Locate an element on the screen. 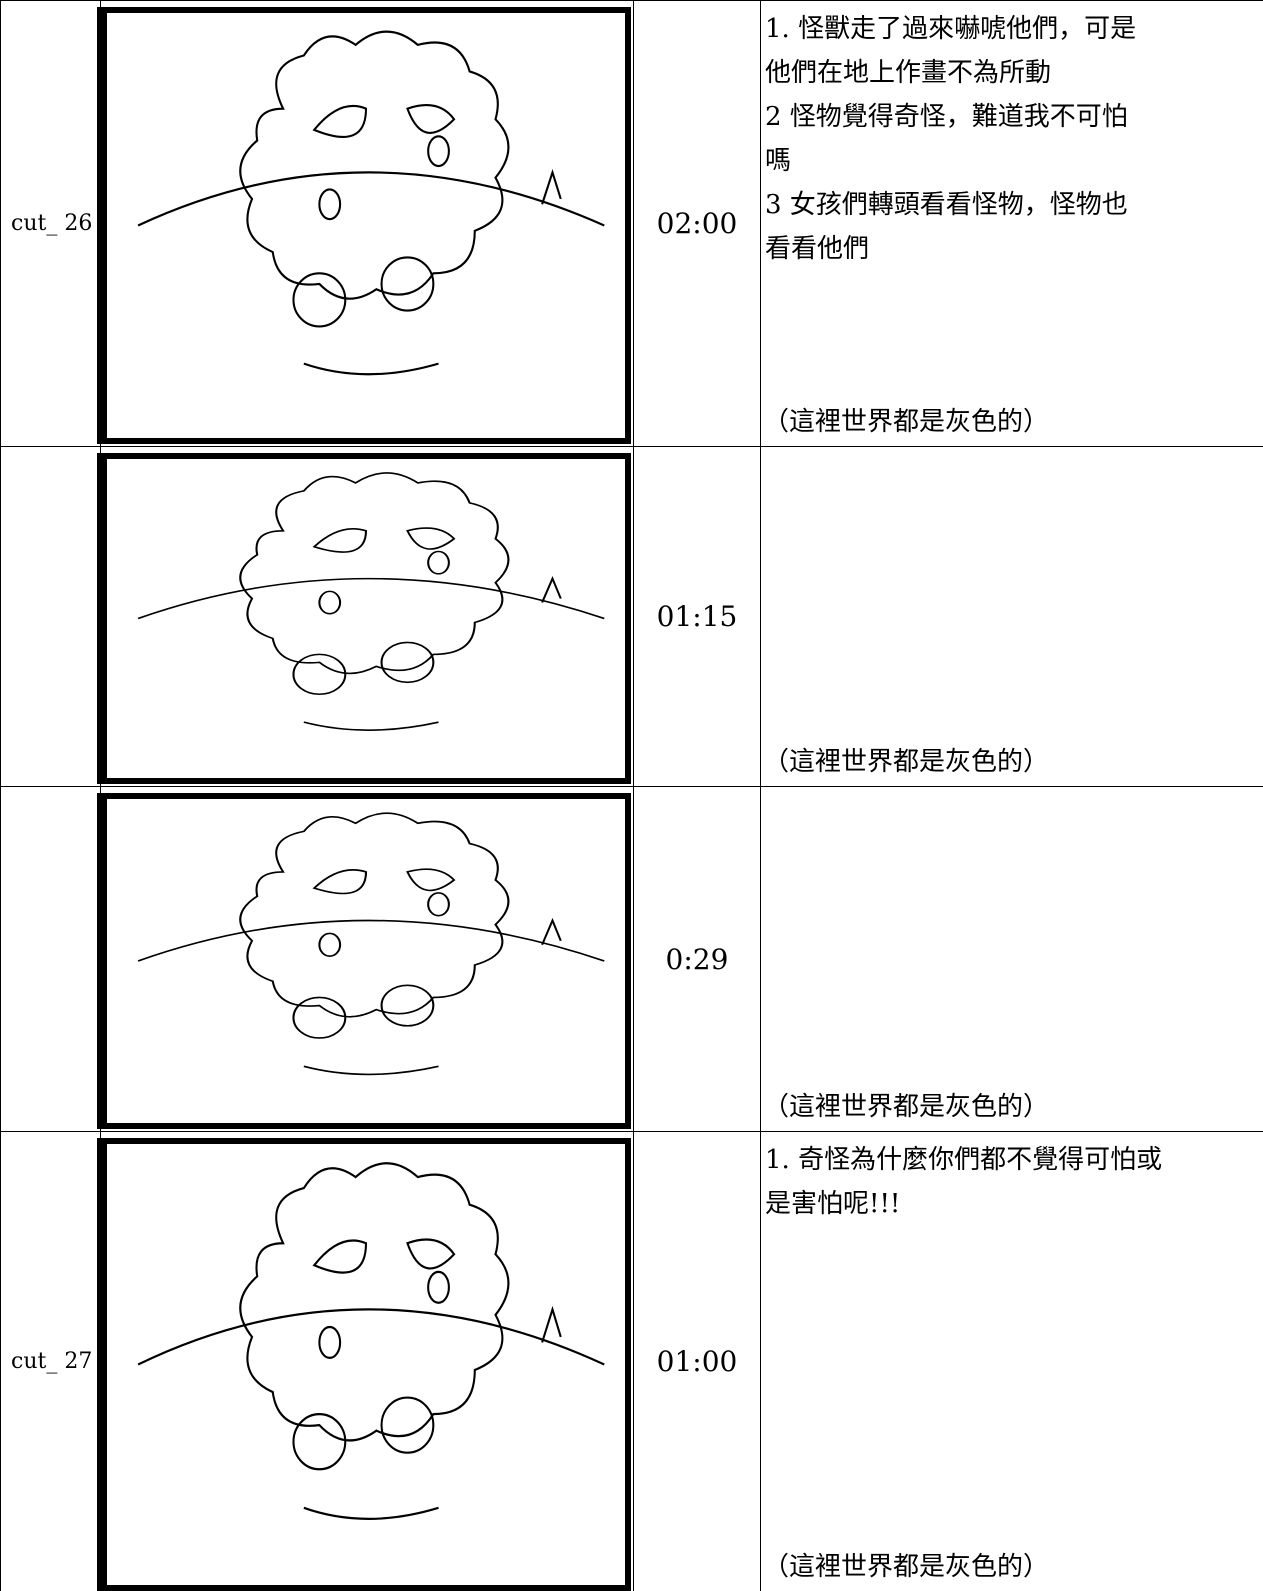 This screenshot has width=1263, height=1591. time-cell: 0:29 is located at coordinates (697, 959).